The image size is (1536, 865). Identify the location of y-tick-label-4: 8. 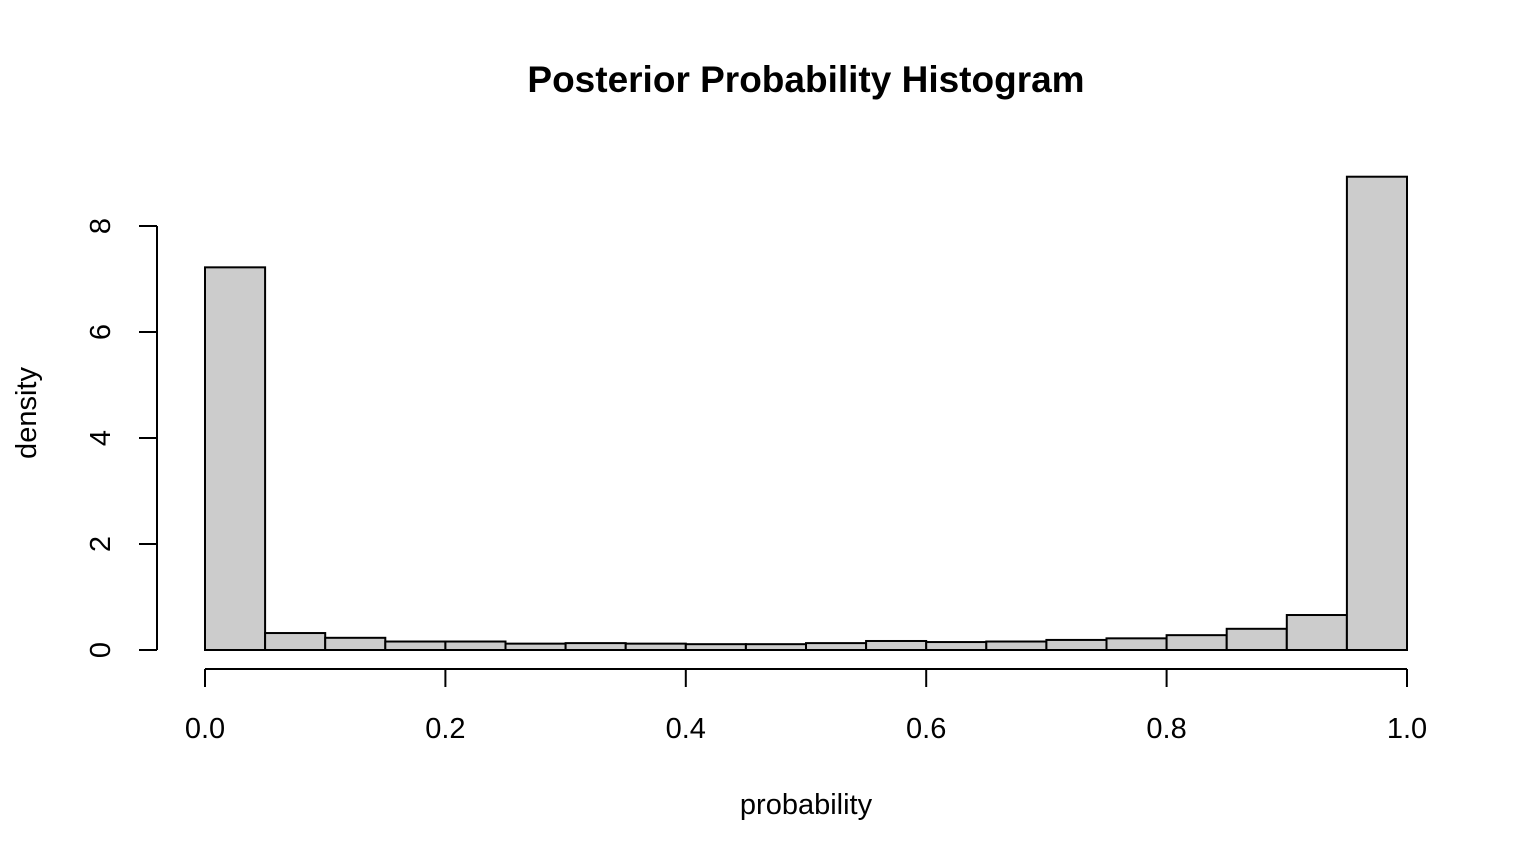
(101, 226).